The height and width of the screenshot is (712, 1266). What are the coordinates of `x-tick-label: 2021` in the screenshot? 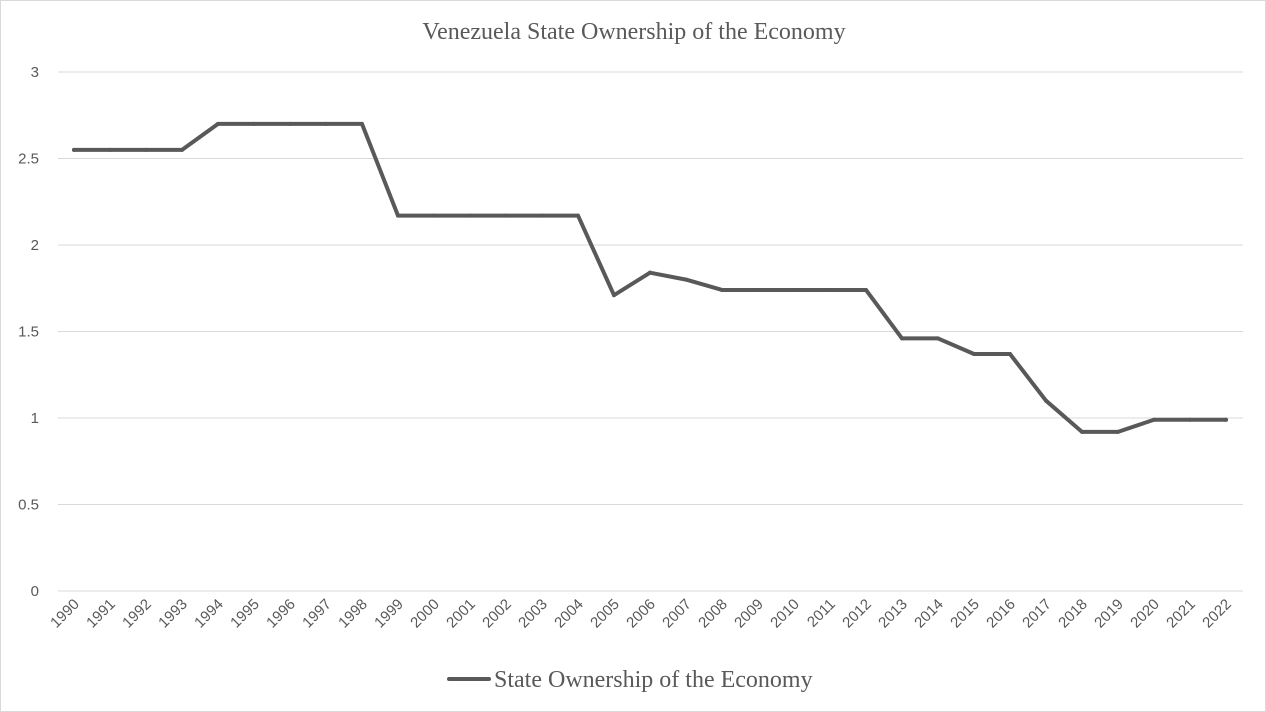 It's located at (1181, 614).